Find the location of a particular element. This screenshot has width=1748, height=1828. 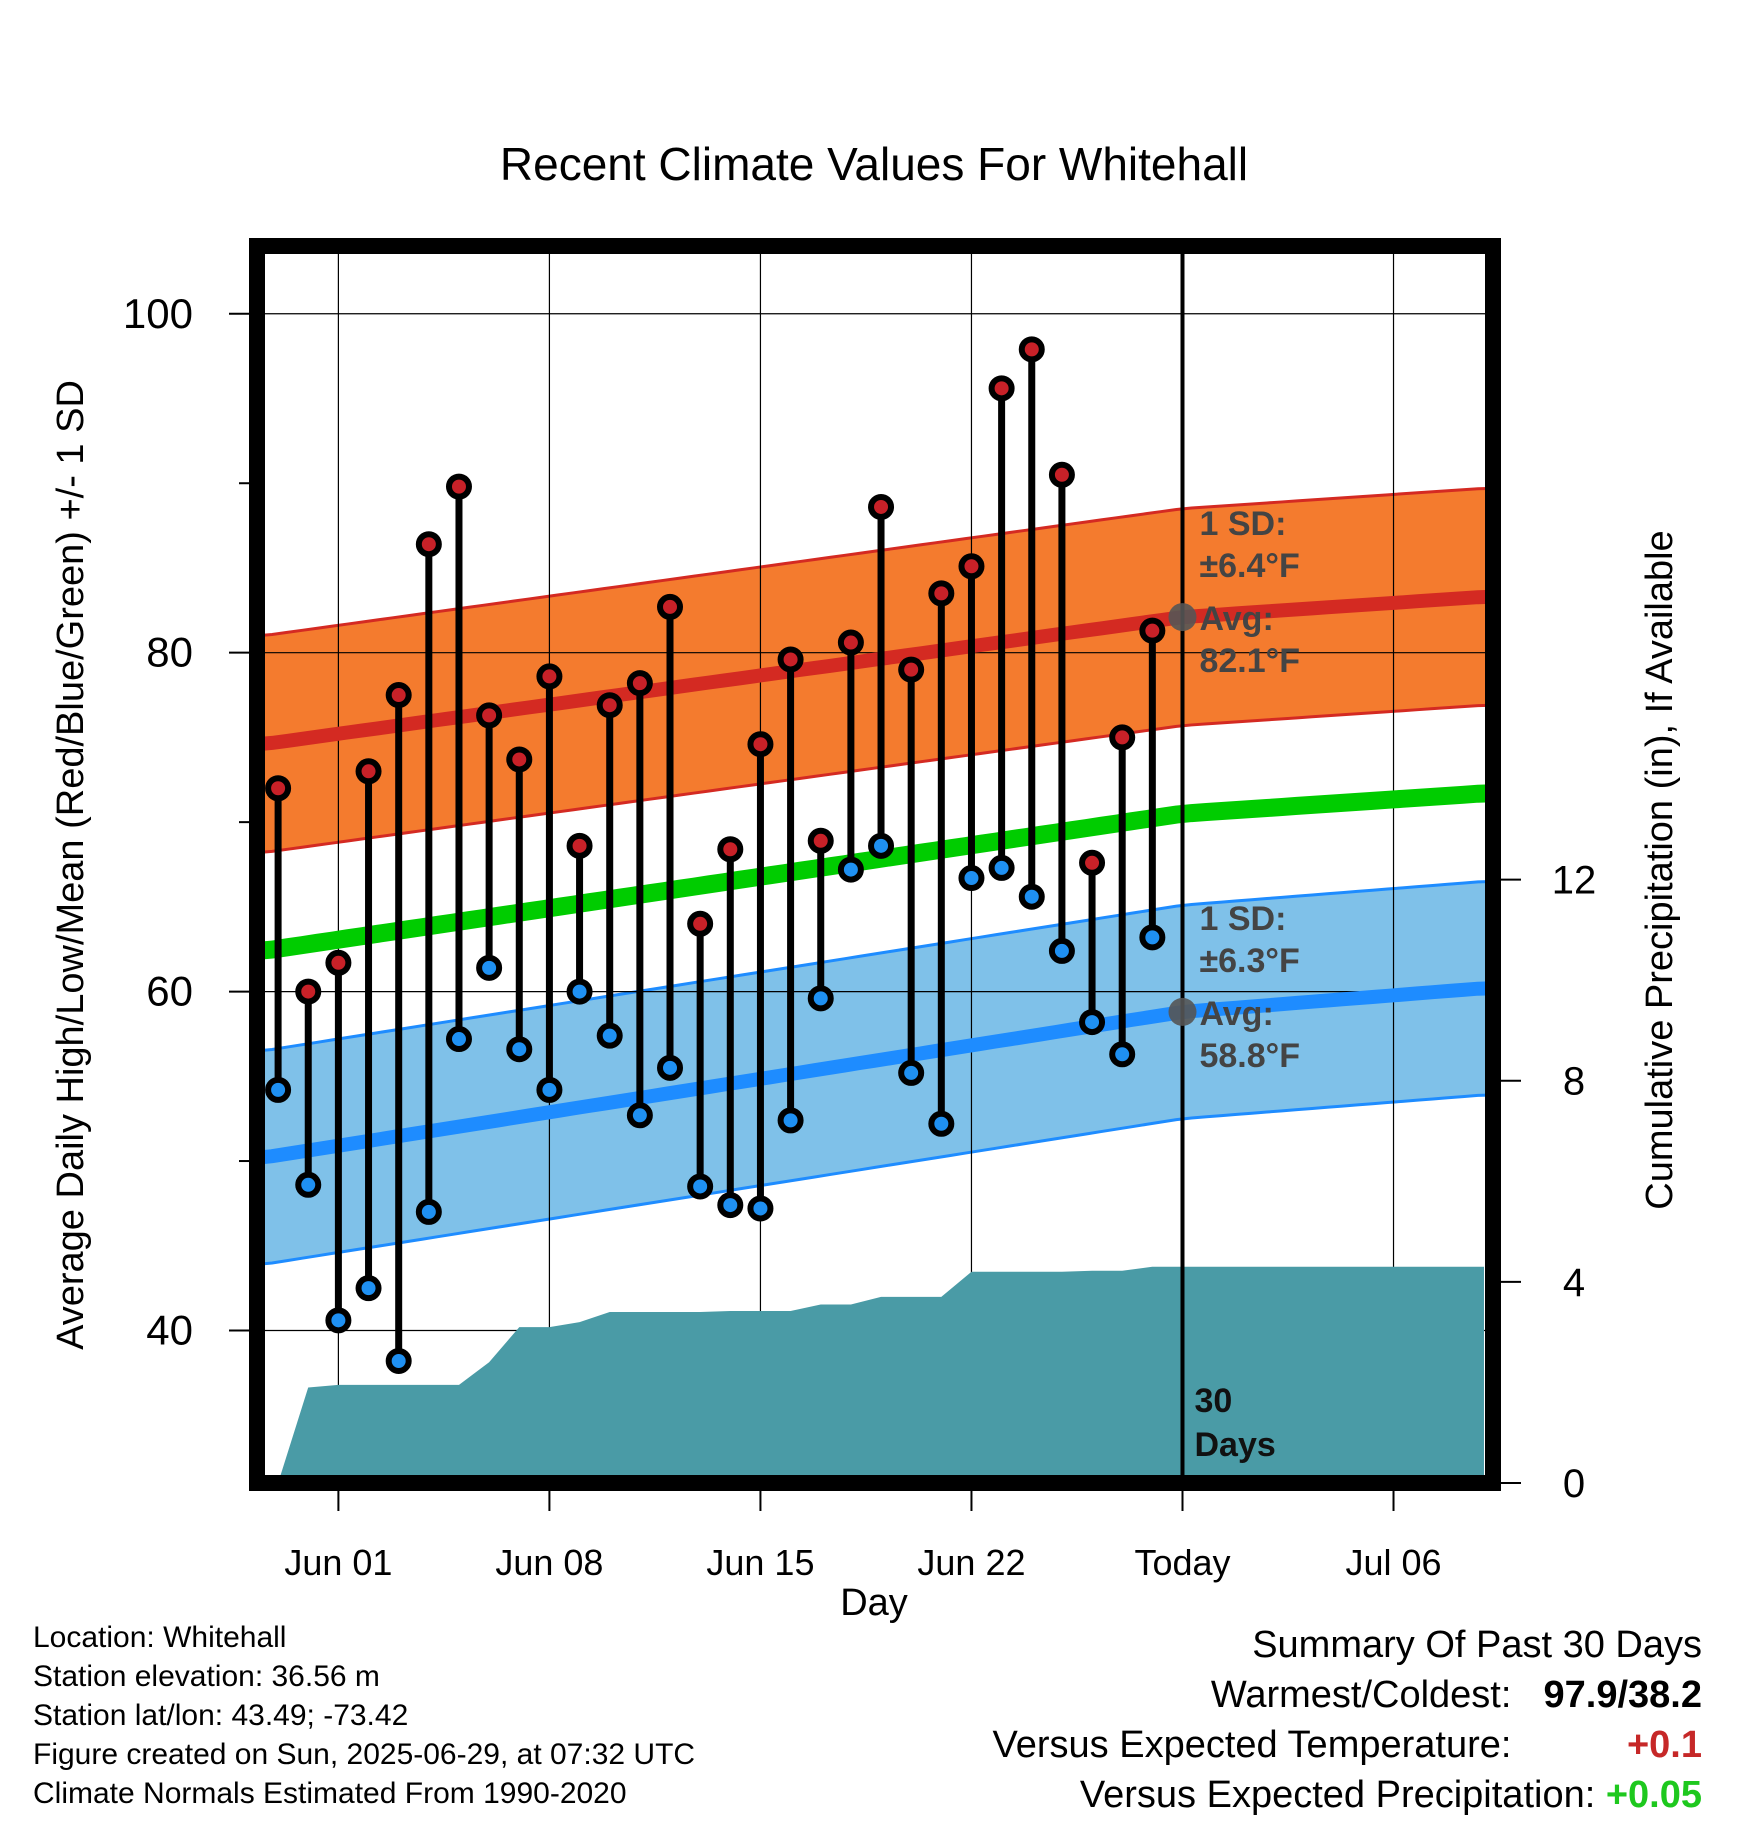

high-band-upper-edge is located at coordinates (875, 562).